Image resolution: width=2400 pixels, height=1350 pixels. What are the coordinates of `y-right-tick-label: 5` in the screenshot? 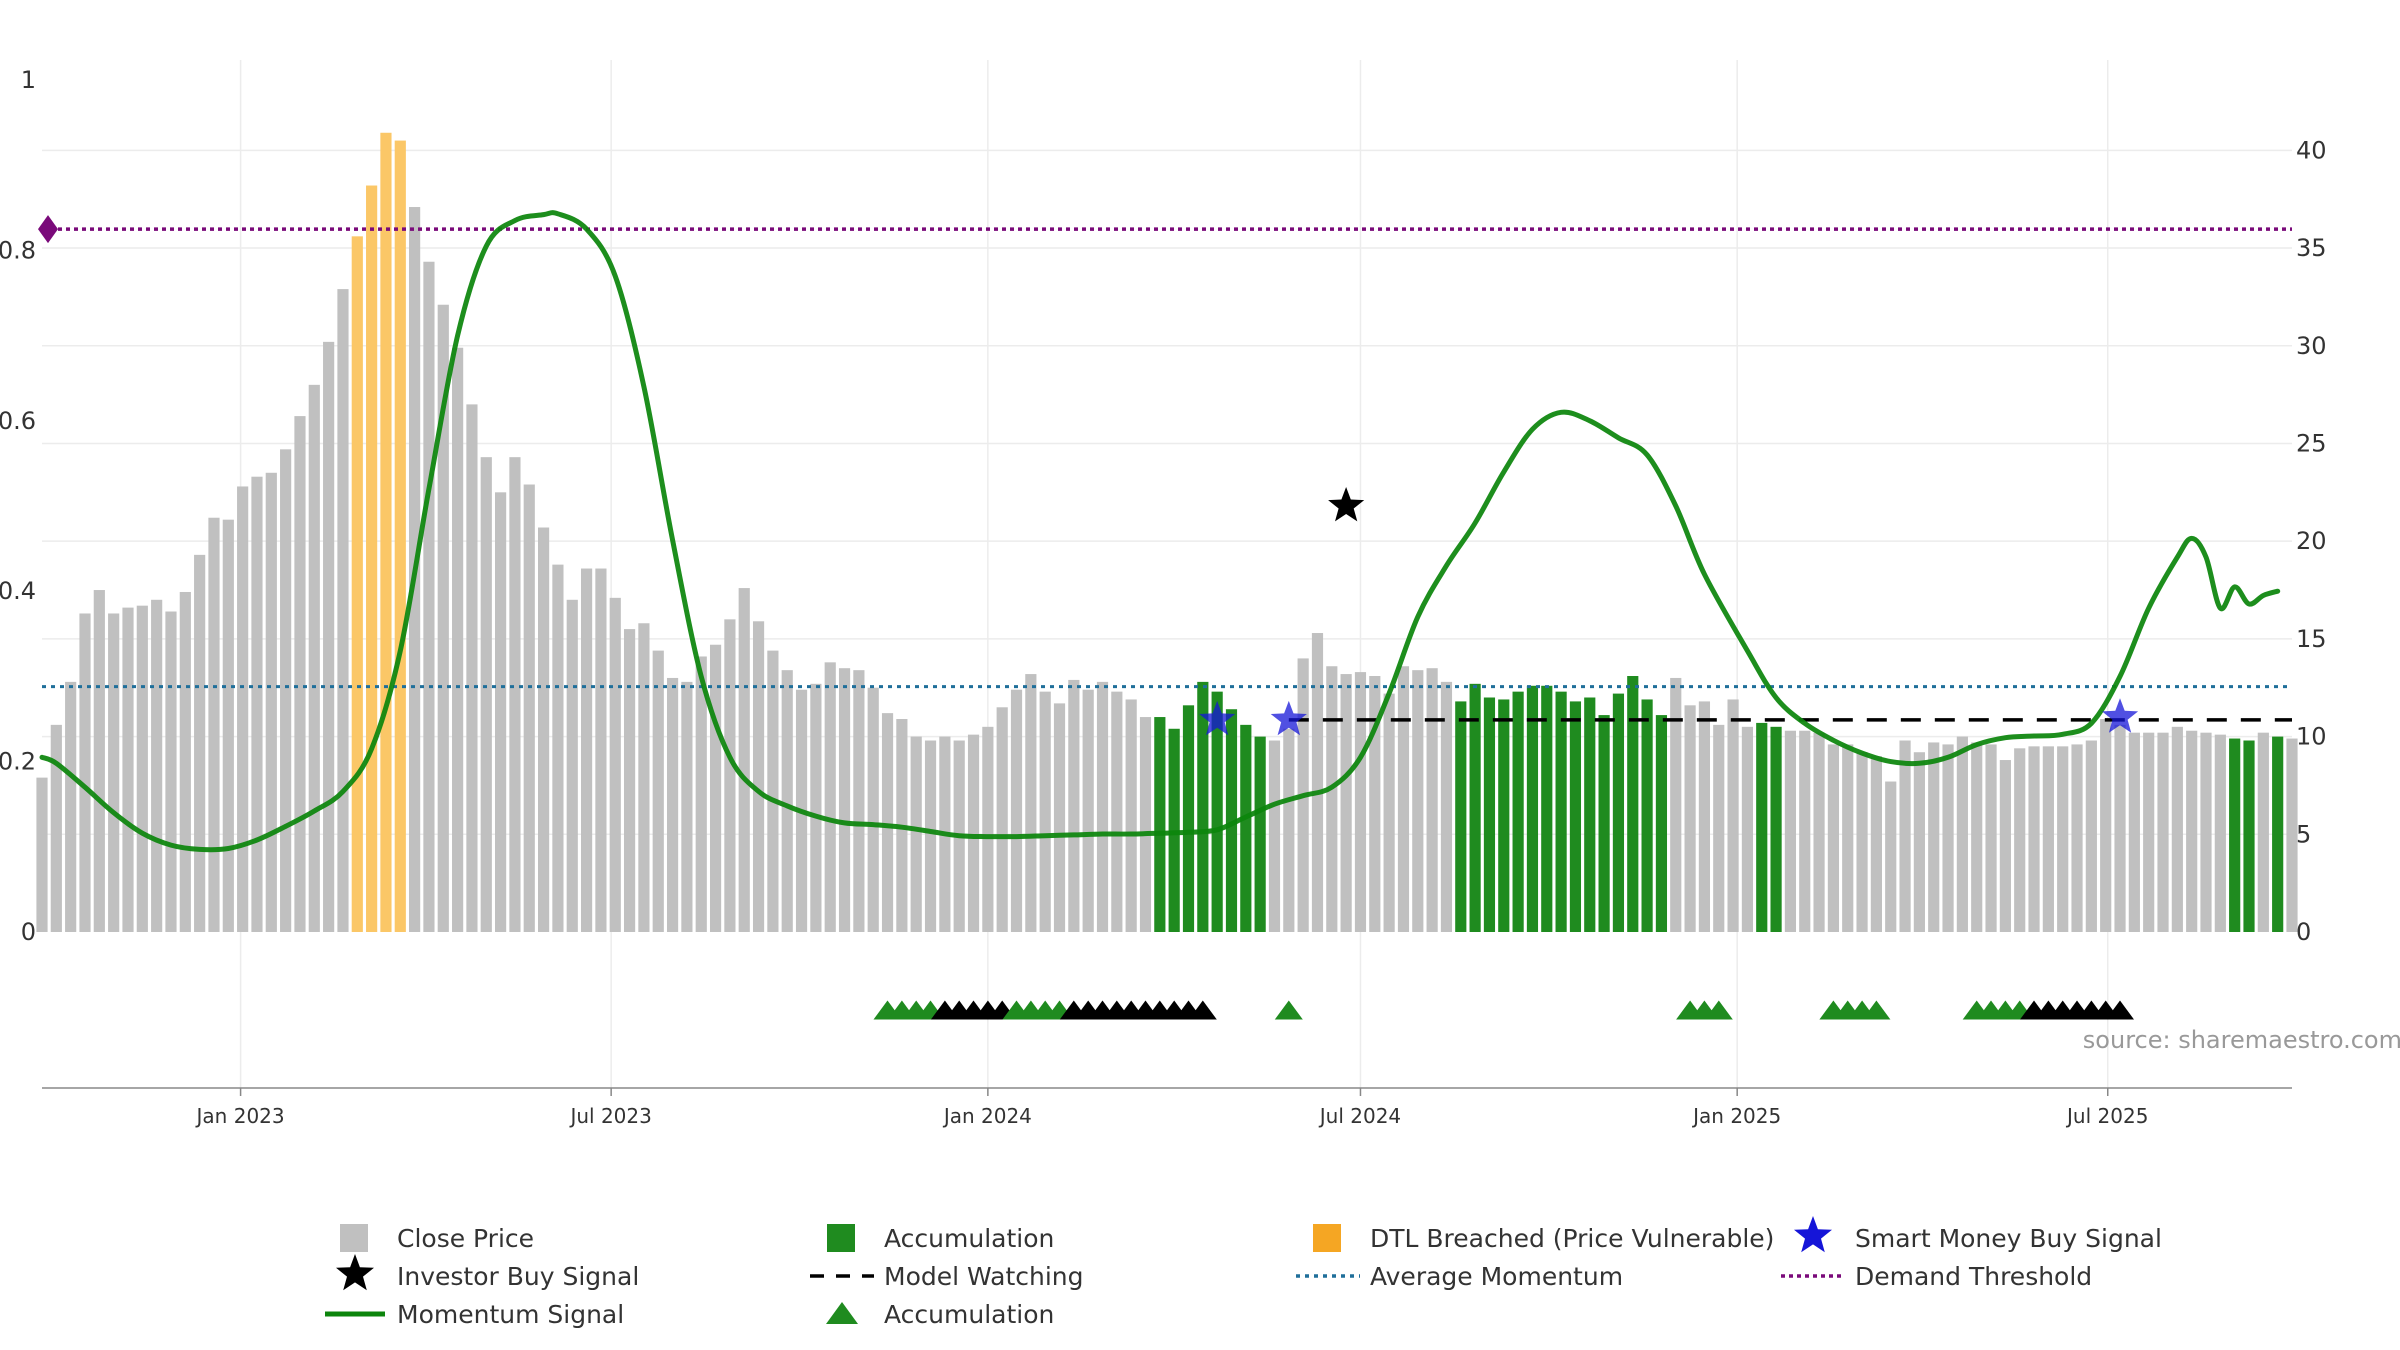 It's located at (2303, 834).